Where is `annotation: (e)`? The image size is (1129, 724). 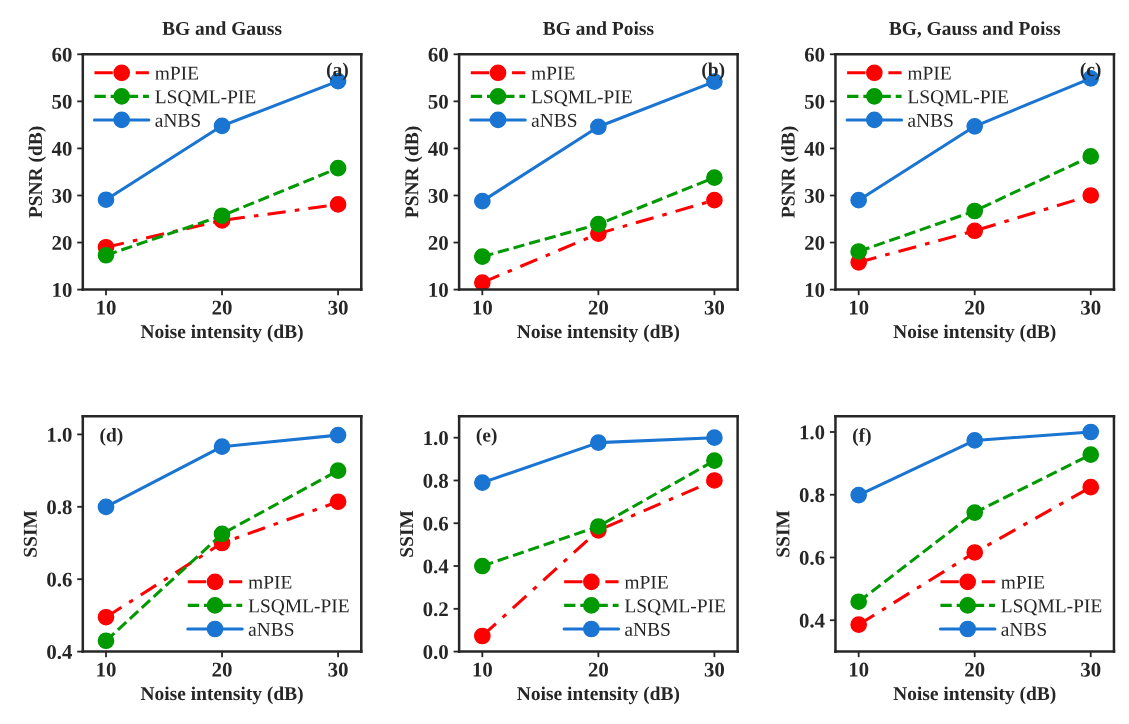 annotation: (e) is located at coordinates (486, 437).